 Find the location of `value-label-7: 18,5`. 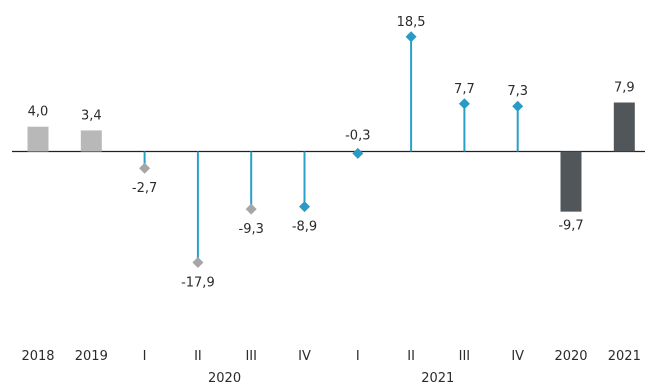

value-label-7: 18,5 is located at coordinates (411, 22).